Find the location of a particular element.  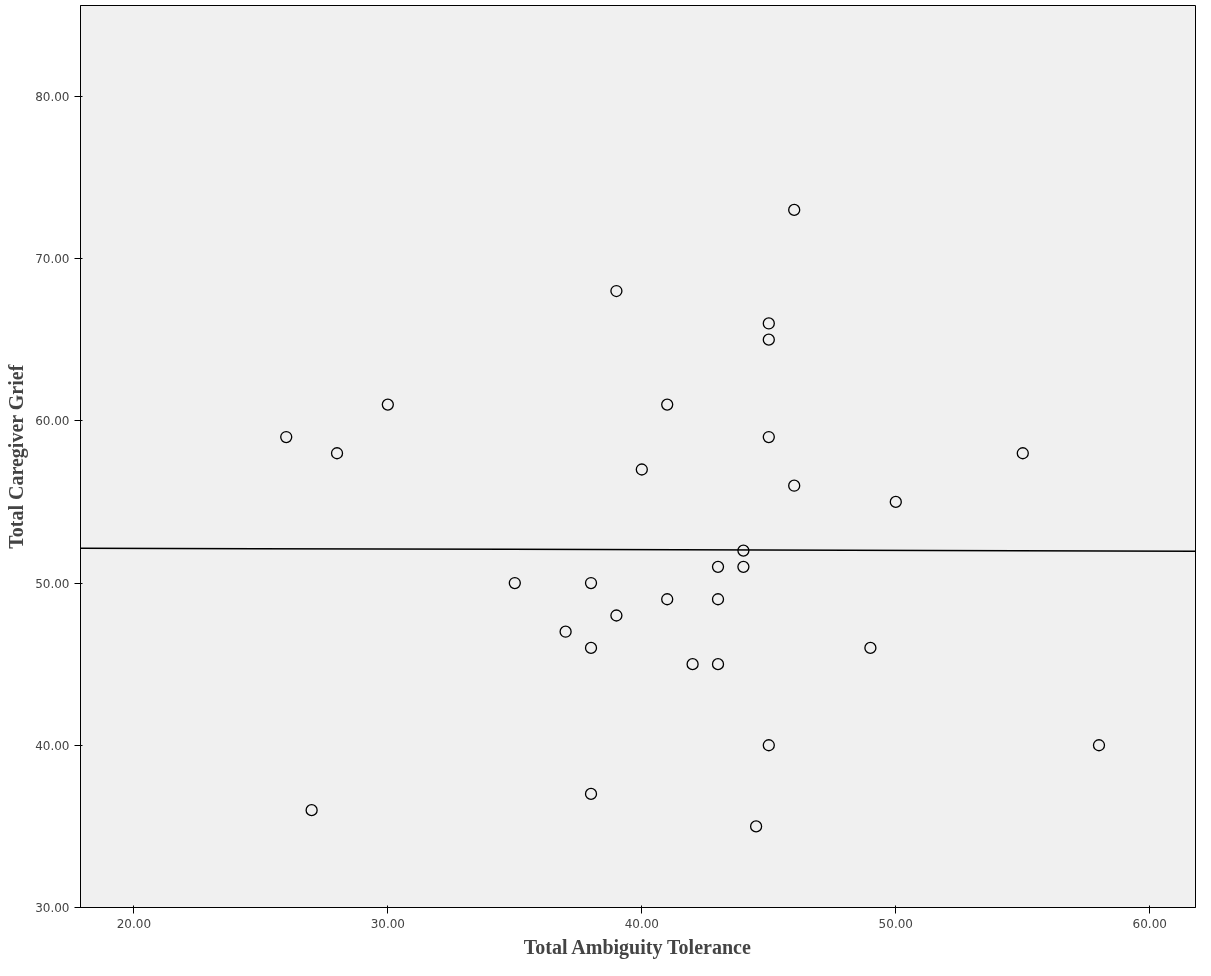

x-tick-label: 50.00 is located at coordinates (895, 923).